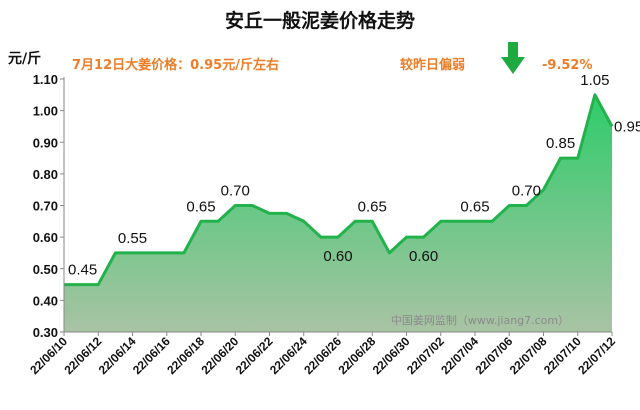  What do you see at coordinates (45, 300) in the screenshot?
I see `y-tick-label: 0.40` at bounding box center [45, 300].